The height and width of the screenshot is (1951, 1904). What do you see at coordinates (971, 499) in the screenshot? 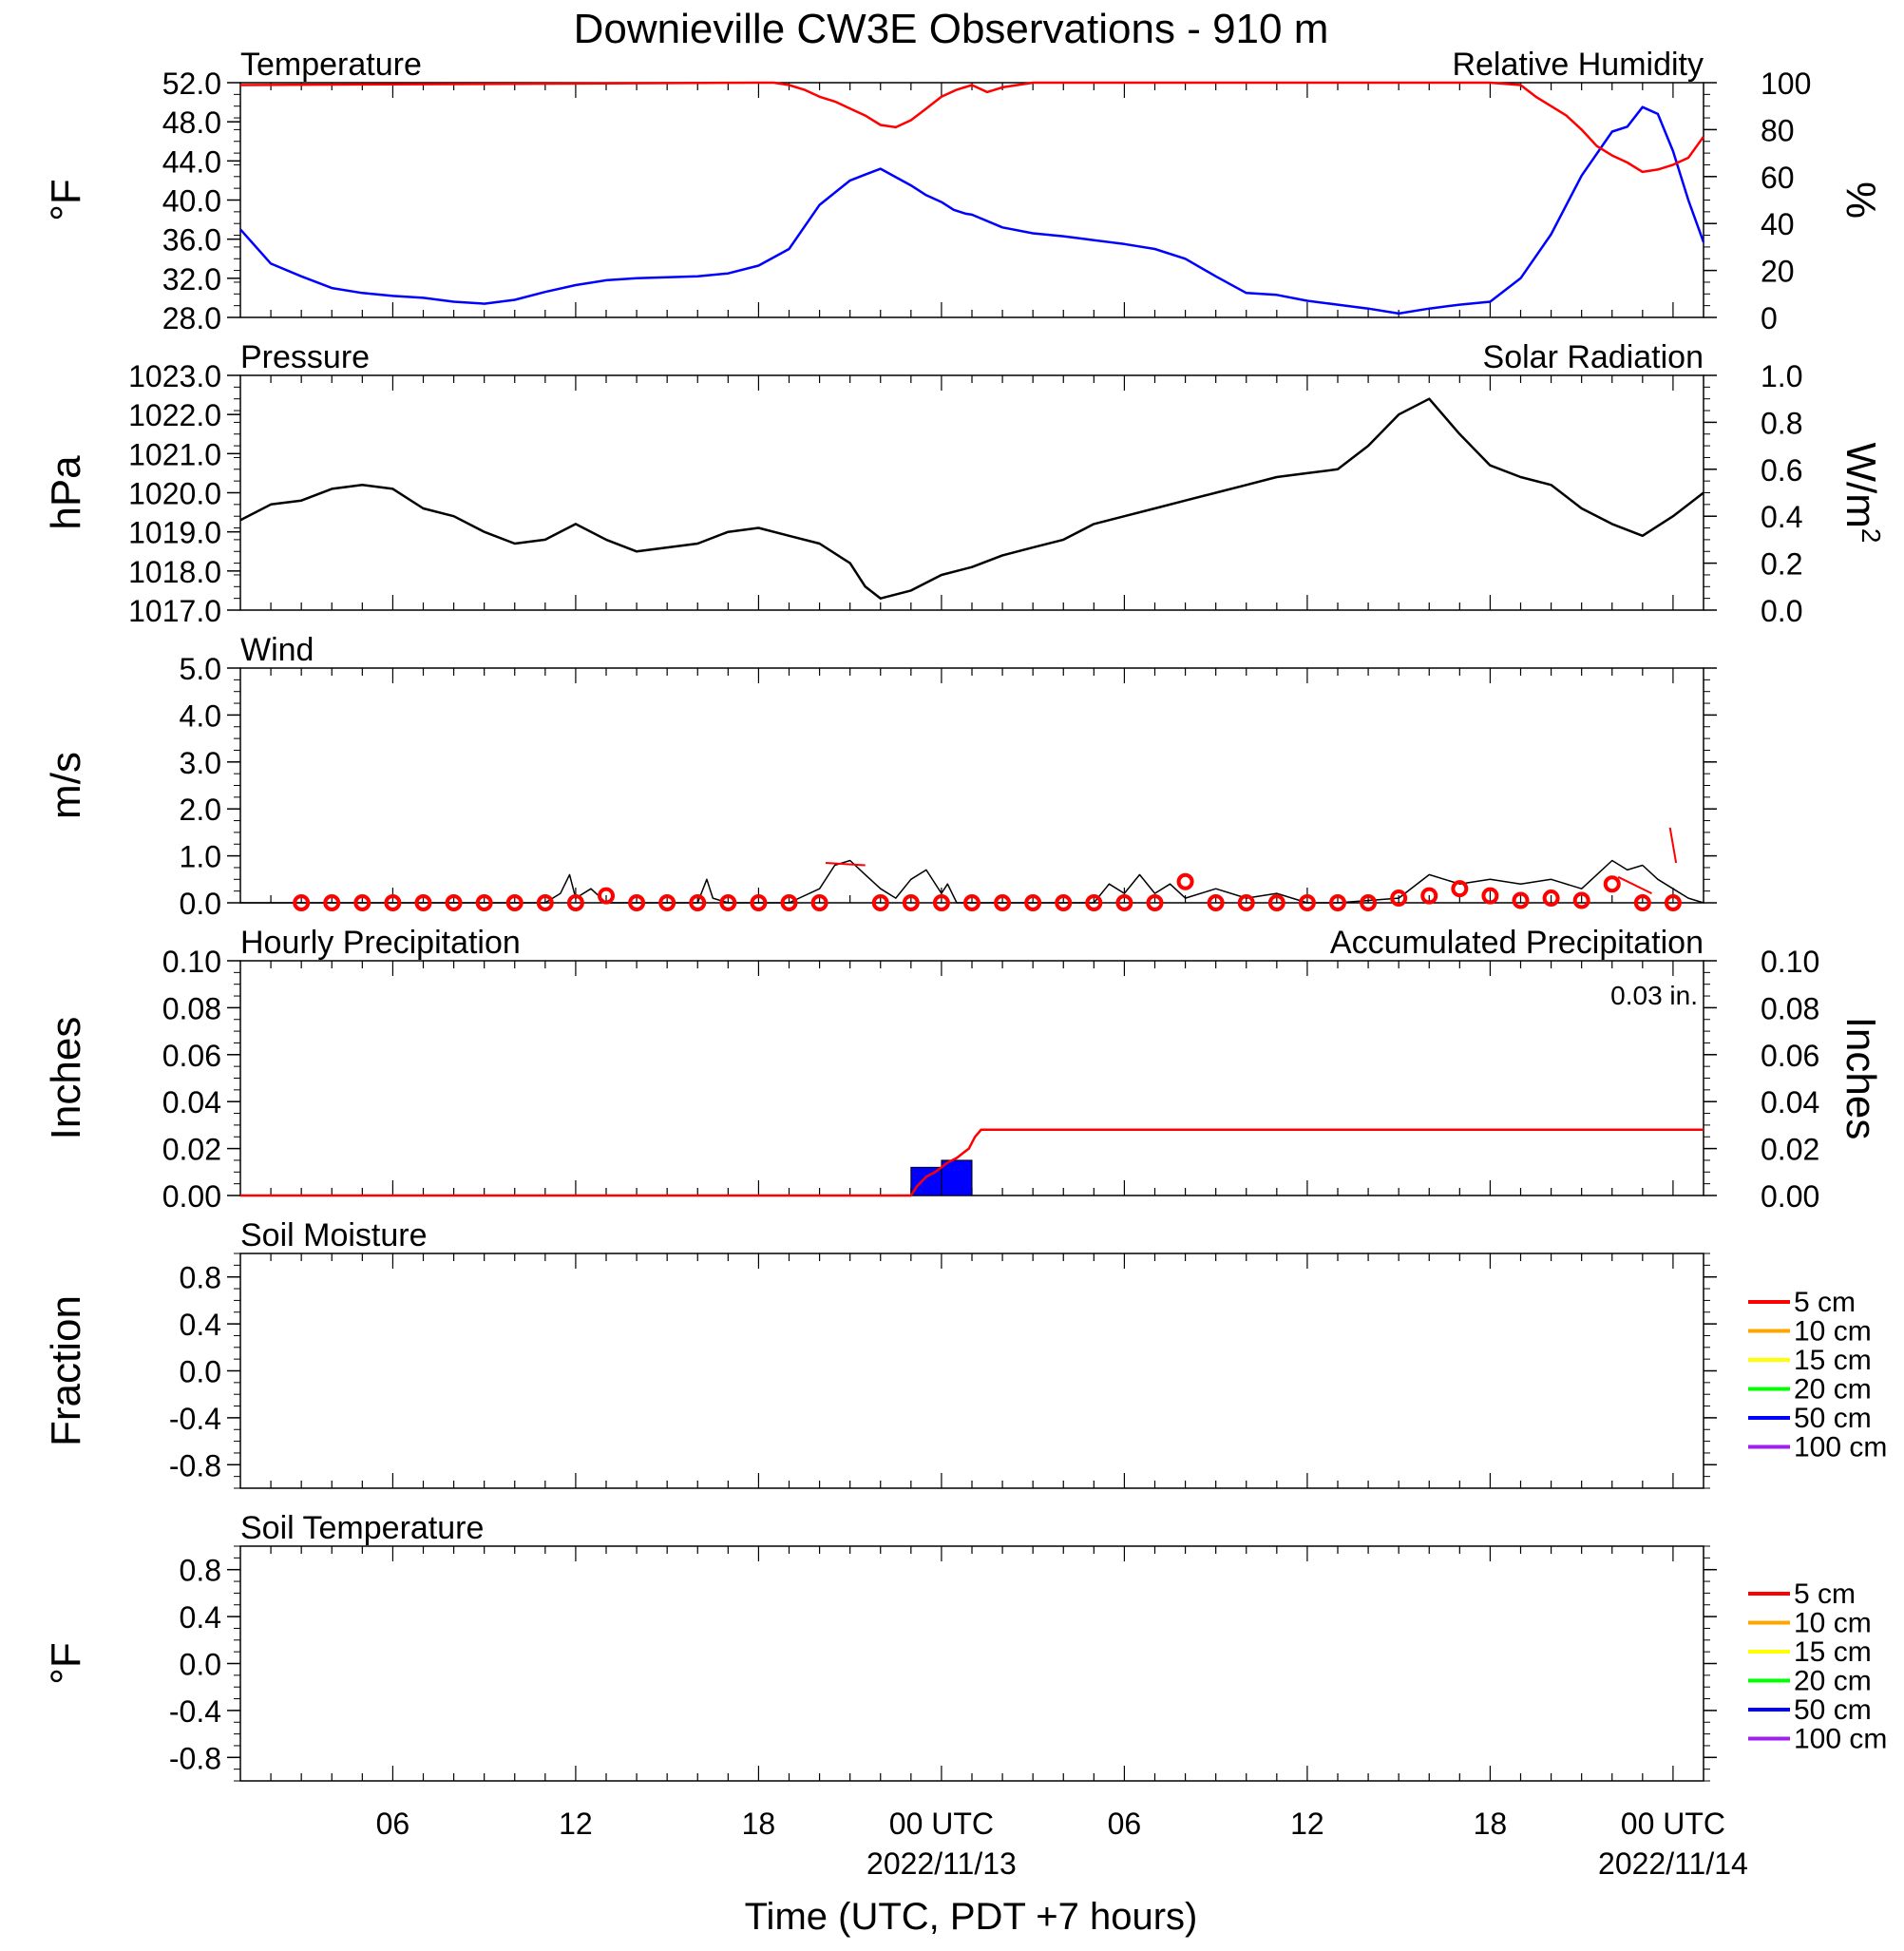
I see `series-line-pressure` at bounding box center [971, 499].